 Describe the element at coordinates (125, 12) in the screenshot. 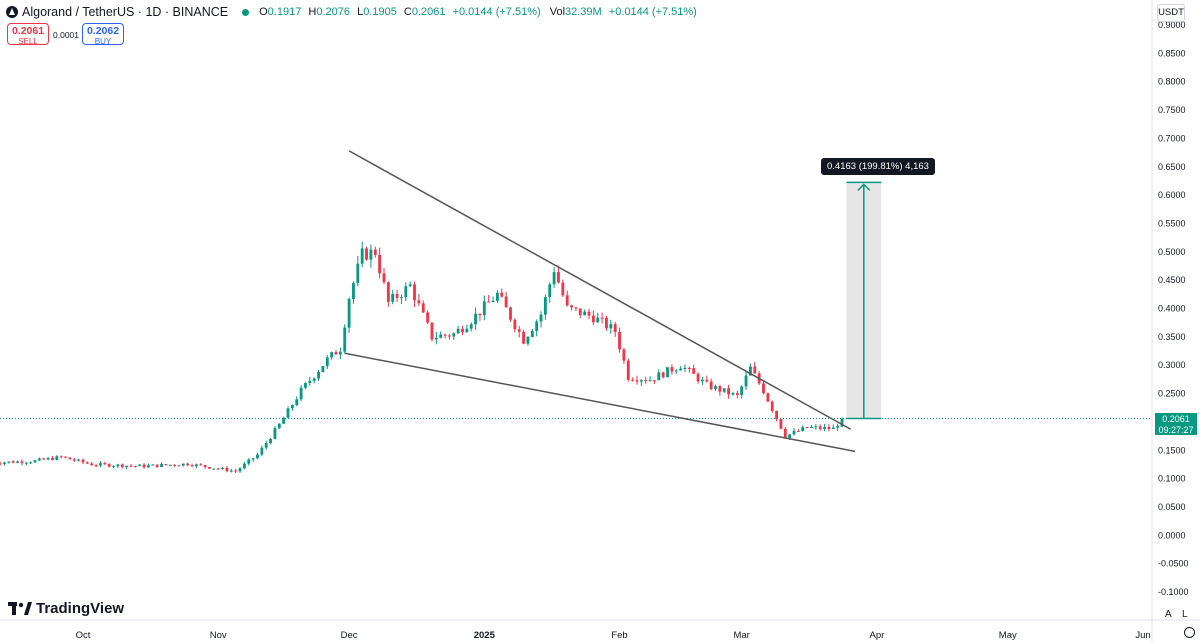

I see `symbol-title: Algorand / TetherUS · 1D · BINANCE` at that location.